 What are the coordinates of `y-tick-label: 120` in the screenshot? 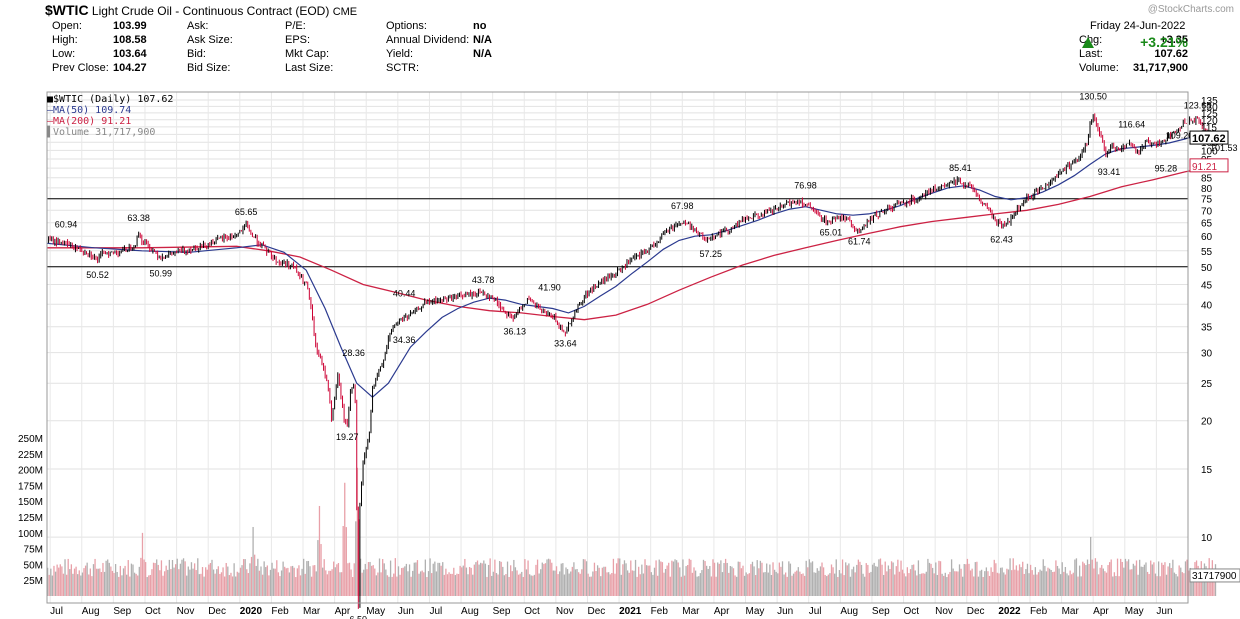 It's located at (1209, 121).